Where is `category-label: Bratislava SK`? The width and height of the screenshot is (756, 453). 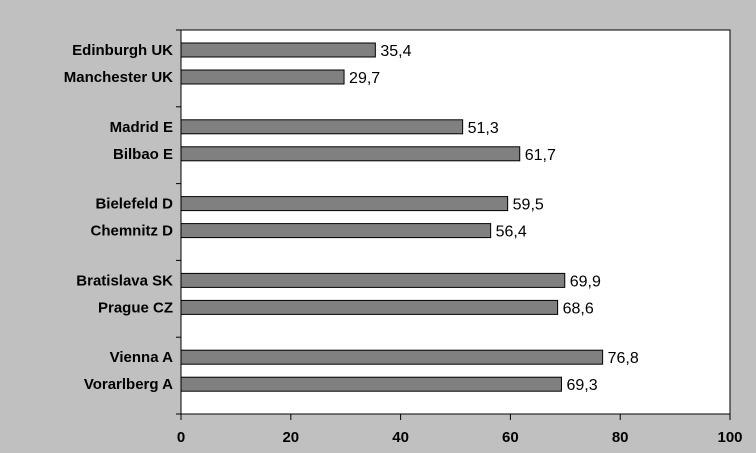
category-label: Bratislava SK is located at coordinates (124, 280).